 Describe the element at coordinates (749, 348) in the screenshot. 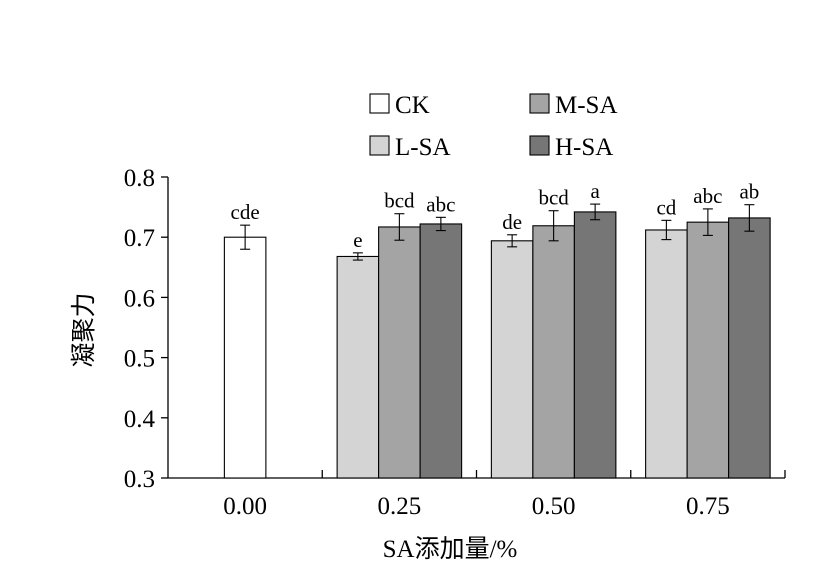

I see `bar-h-sa-0.75` at that location.